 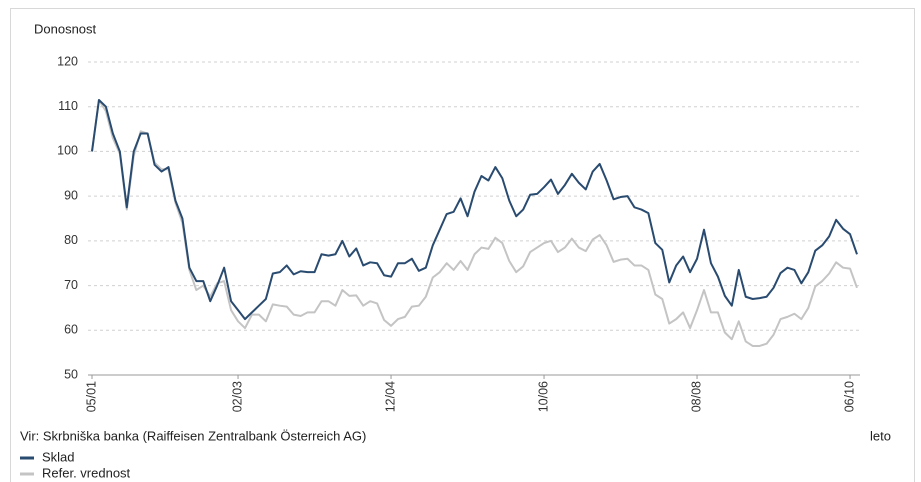 What do you see at coordinates (237, 396) in the screenshot?
I see `x-tick-label: 02/03` at bounding box center [237, 396].